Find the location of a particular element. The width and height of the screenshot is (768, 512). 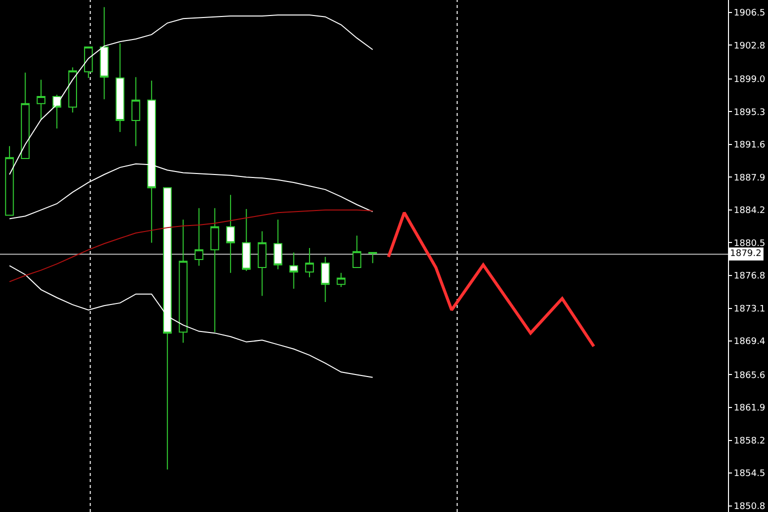

y-tick-label: 1887.9 is located at coordinates (750, 178).